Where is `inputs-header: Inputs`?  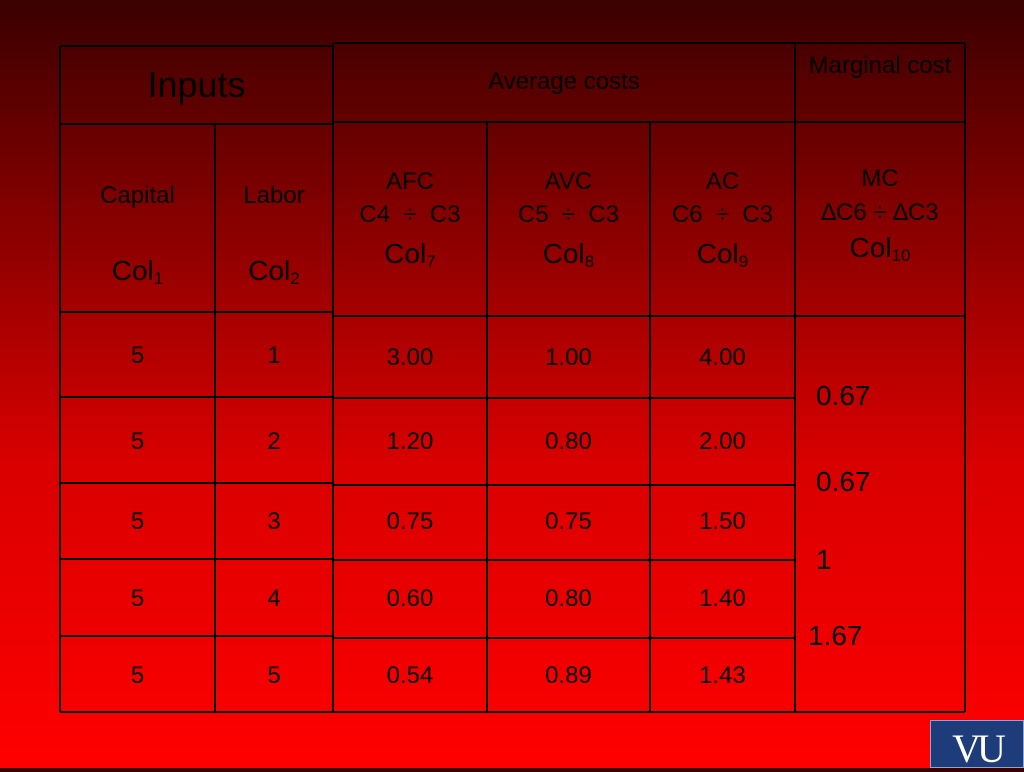 inputs-header: Inputs is located at coordinates (196, 84).